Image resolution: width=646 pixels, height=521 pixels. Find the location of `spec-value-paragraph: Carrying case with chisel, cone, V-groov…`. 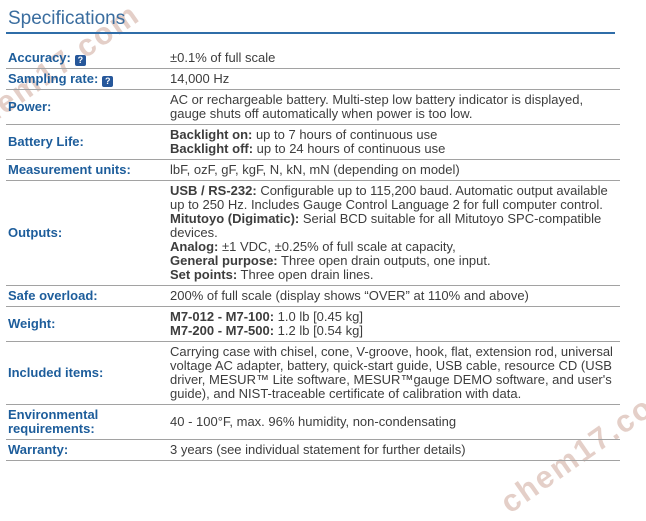

spec-value-paragraph: Carrying case with chisel, cone, V-groov… is located at coordinates (391, 372).